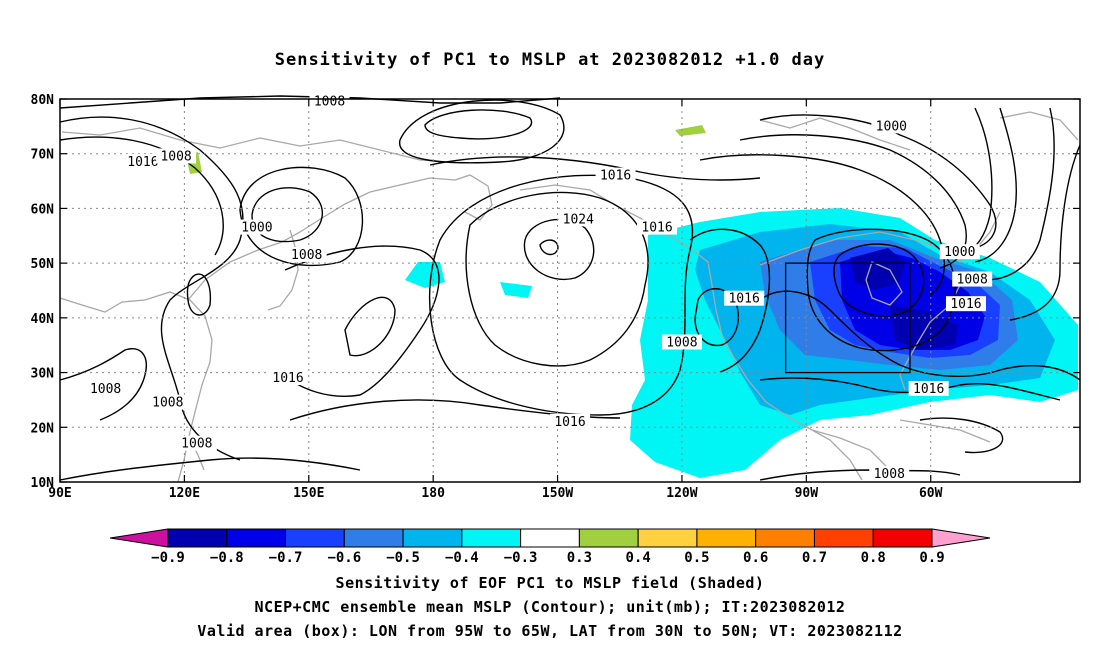 This screenshot has height=650, width=1100. Describe the element at coordinates (462, 558) in the screenshot. I see `colorbar-label: −0.4` at that location.